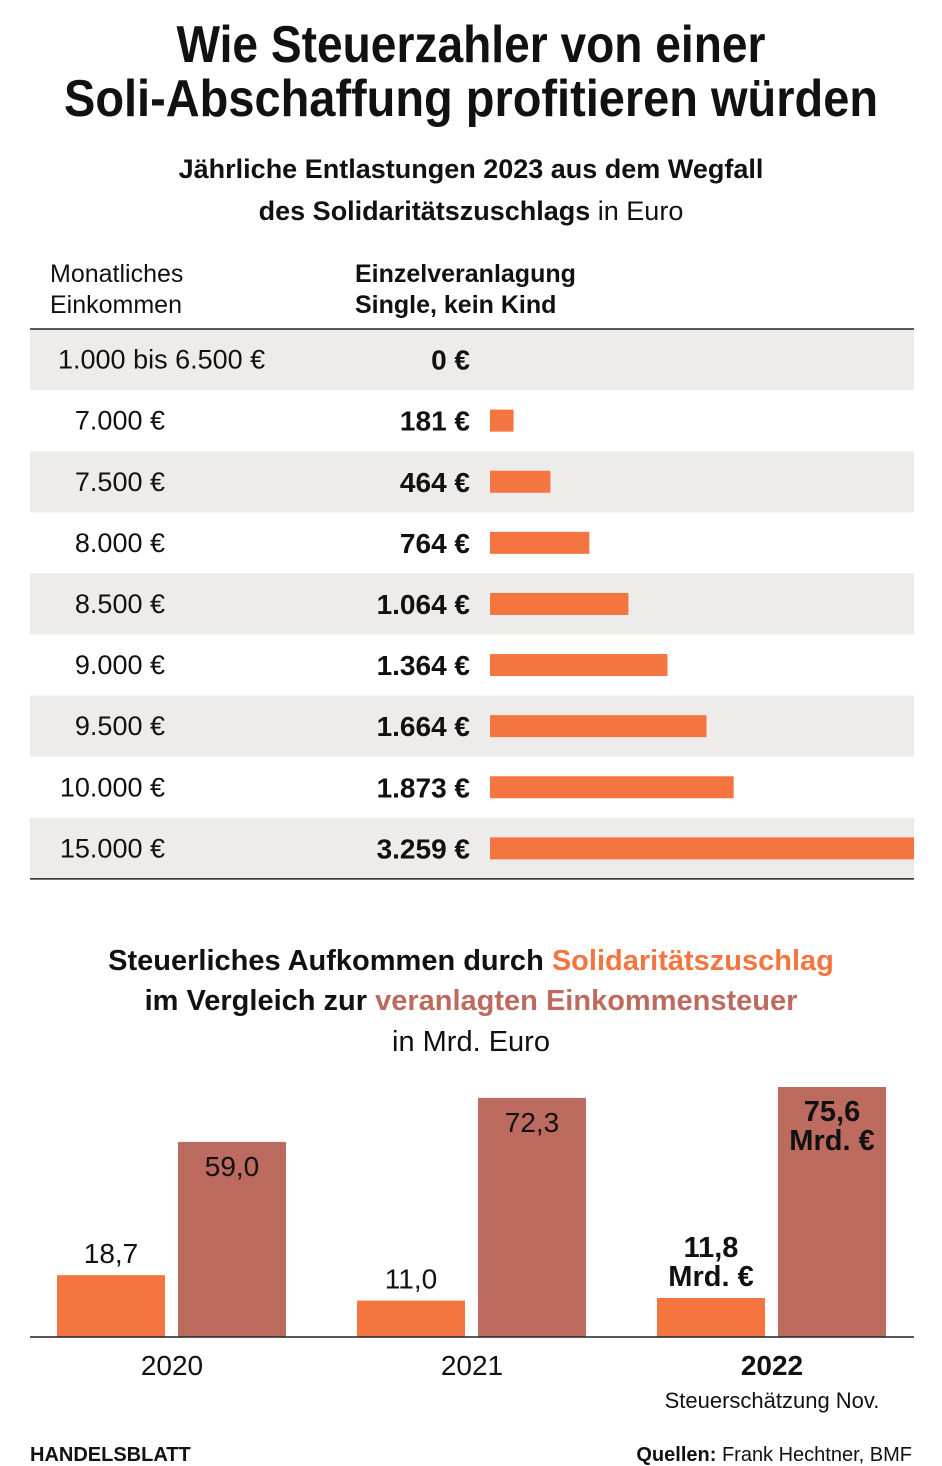  Describe the element at coordinates (450, 360) in the screenshot. I see `value-label: 0 €` at that location.